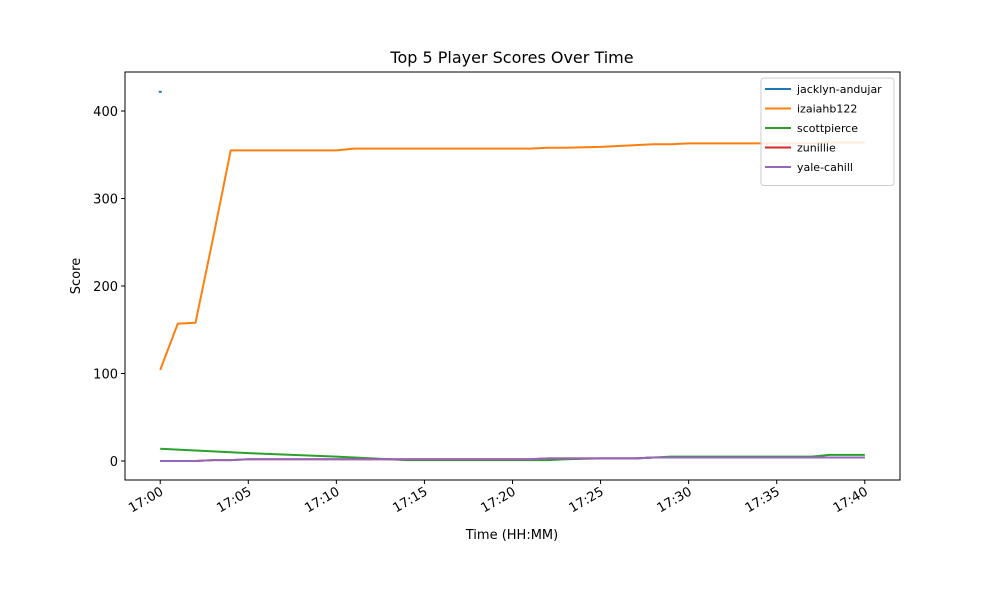 This screenshot has height=600, width=1000. What do you see at coordinates (105, 112) in the screenshot?
I see `y-tick-label: 400` at bounding box center [105, 112].